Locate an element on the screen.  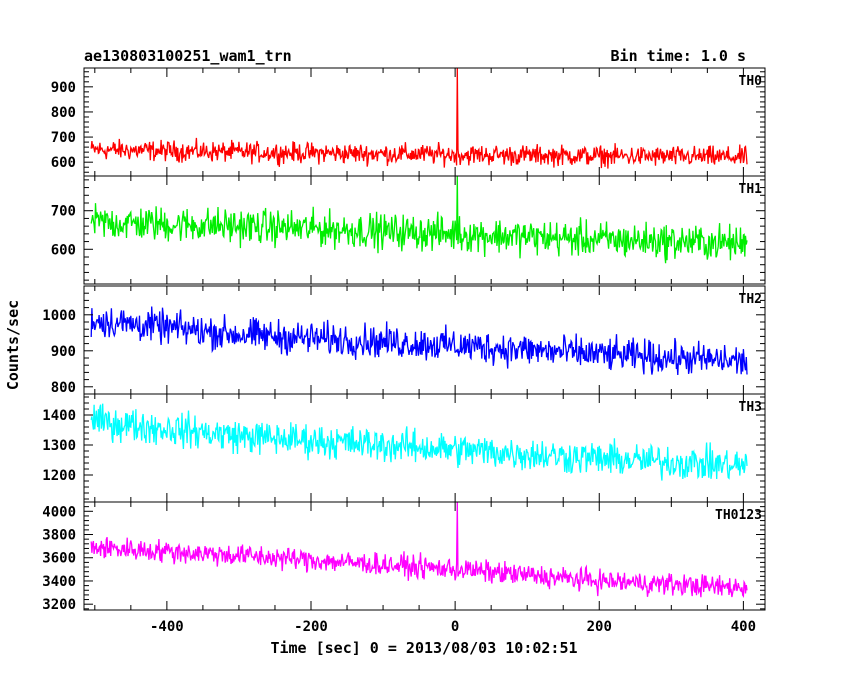
x-tick-label: -200 is located at coordinates (311, 627).